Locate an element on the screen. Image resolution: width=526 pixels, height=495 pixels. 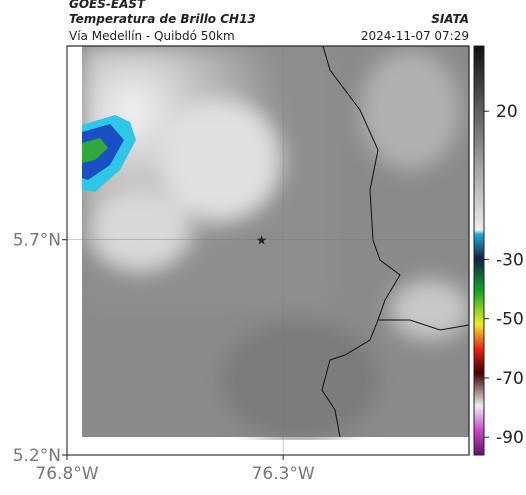
colorbar-label: -70 is located at coordinates (510, 379).